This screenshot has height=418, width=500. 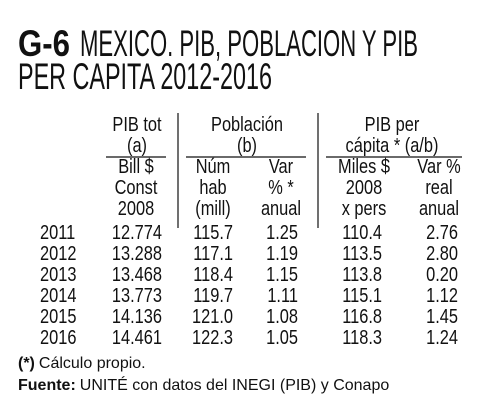 What do you see at coordinates (137, 252) in the screenshot?
I see `table-cell: 13.288` at bounding box center [137, 252].